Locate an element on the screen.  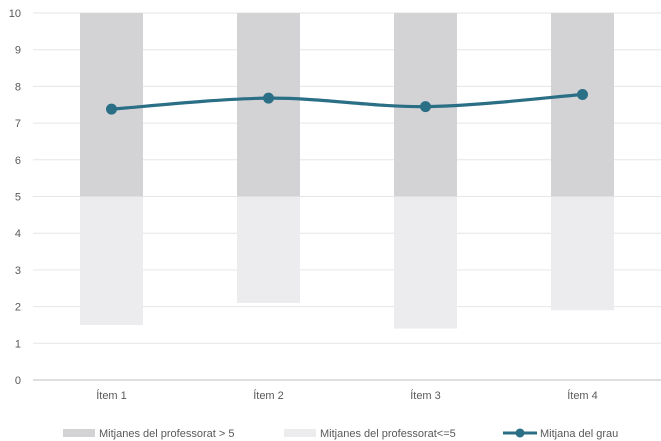
x-tick-label: Ítem 3 is located at coordinates (425, 395).